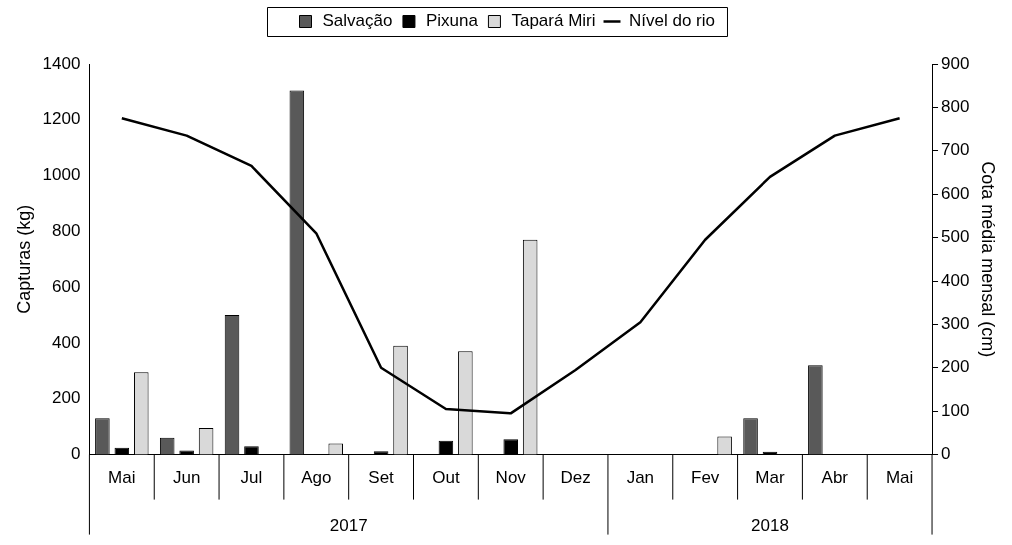 The image size is (1012, 545). Describe the element at coordinates (316, 478) in the screenshot. I see `x-tick-label: Ago` at that location.